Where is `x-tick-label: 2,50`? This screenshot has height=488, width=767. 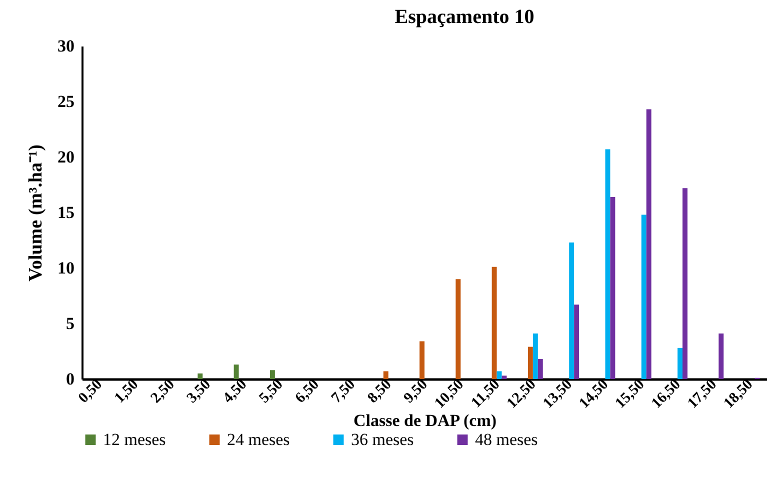
x-tick-label: 2,50 is located at coordinates (163, 391).